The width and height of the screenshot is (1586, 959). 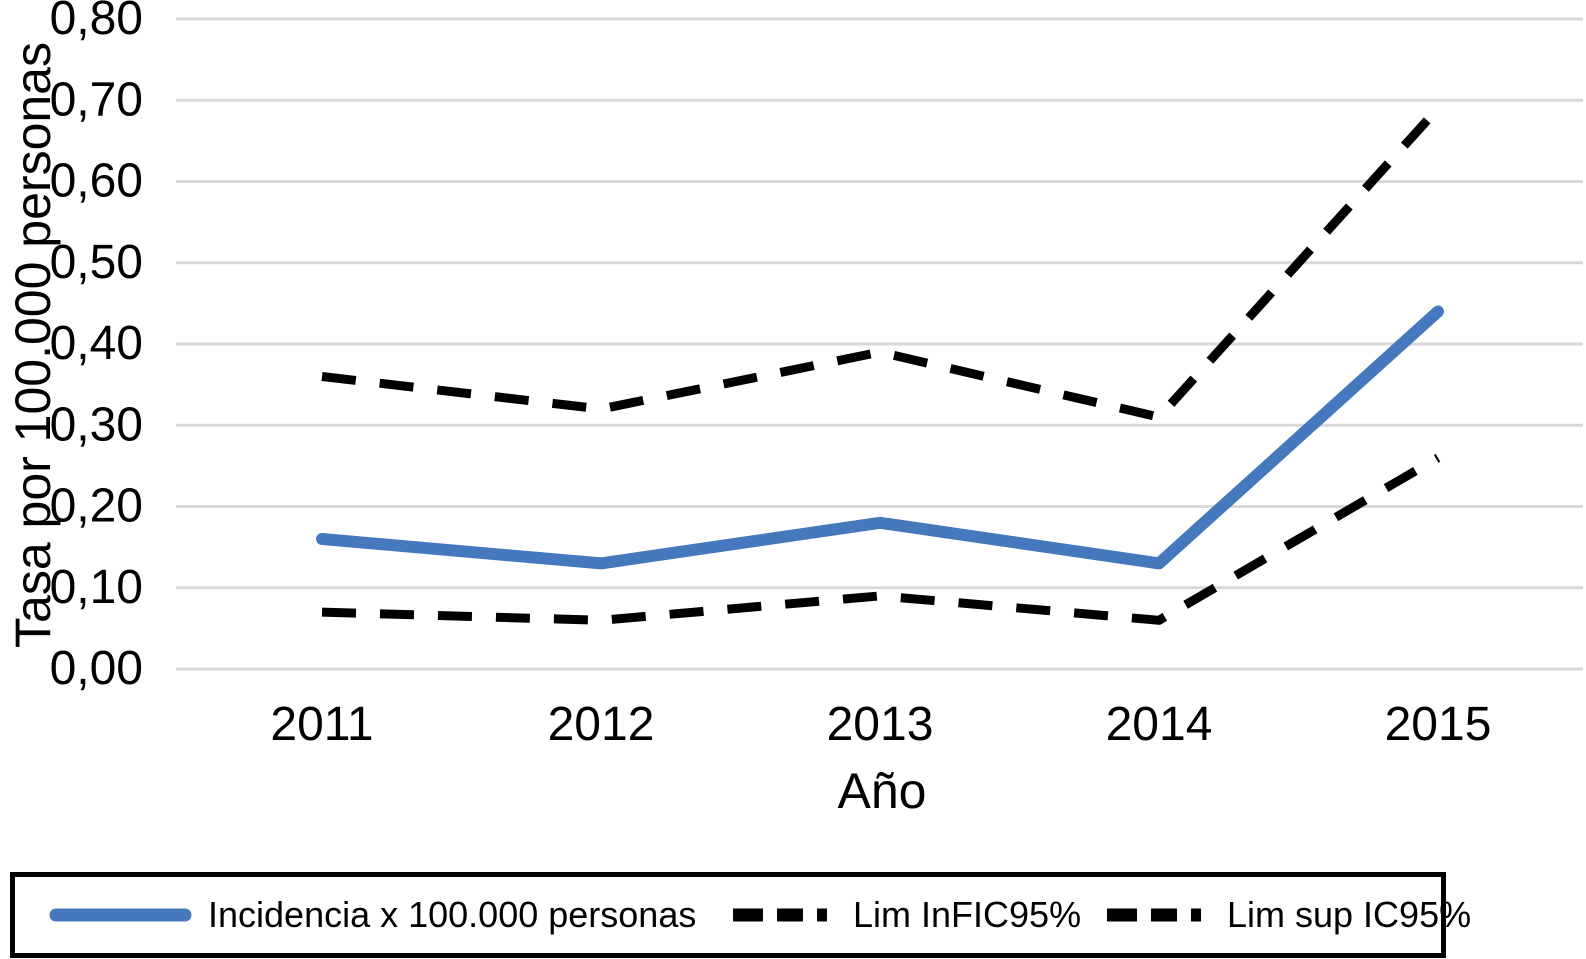 I want to click on legend-solid-blue-line-icon, so click(x=120, y=915).